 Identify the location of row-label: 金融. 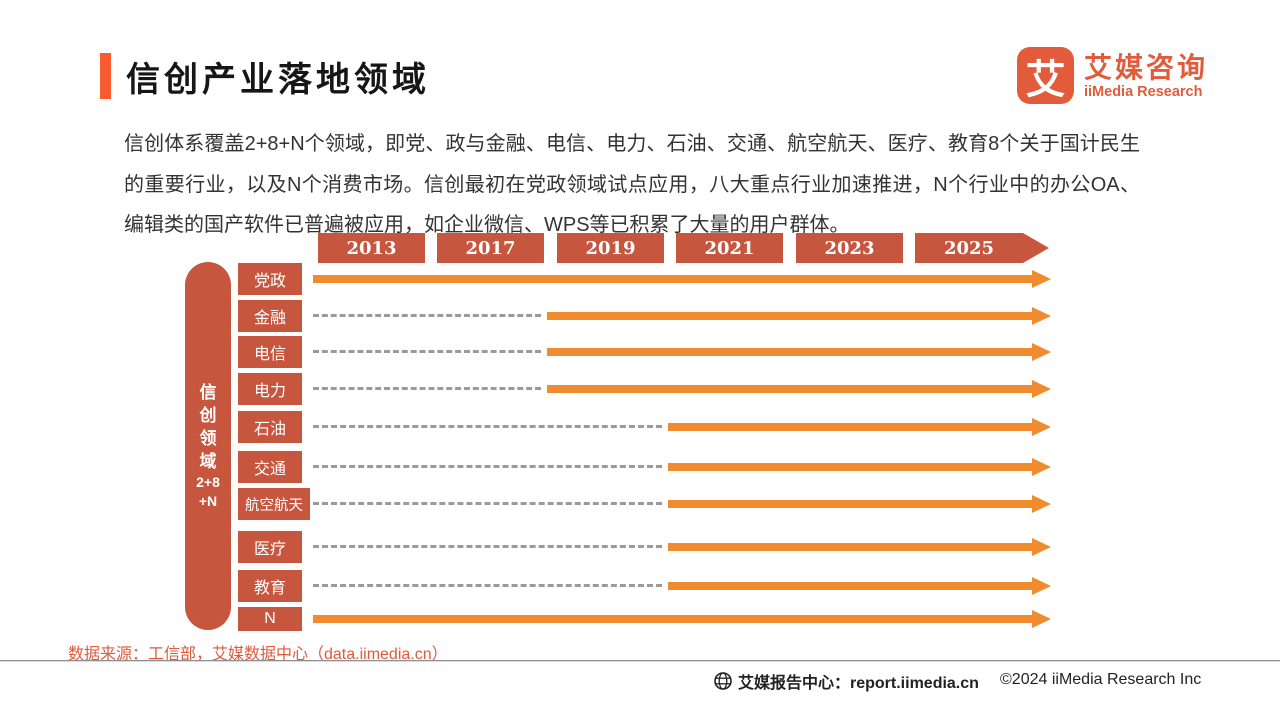
(270, 316).